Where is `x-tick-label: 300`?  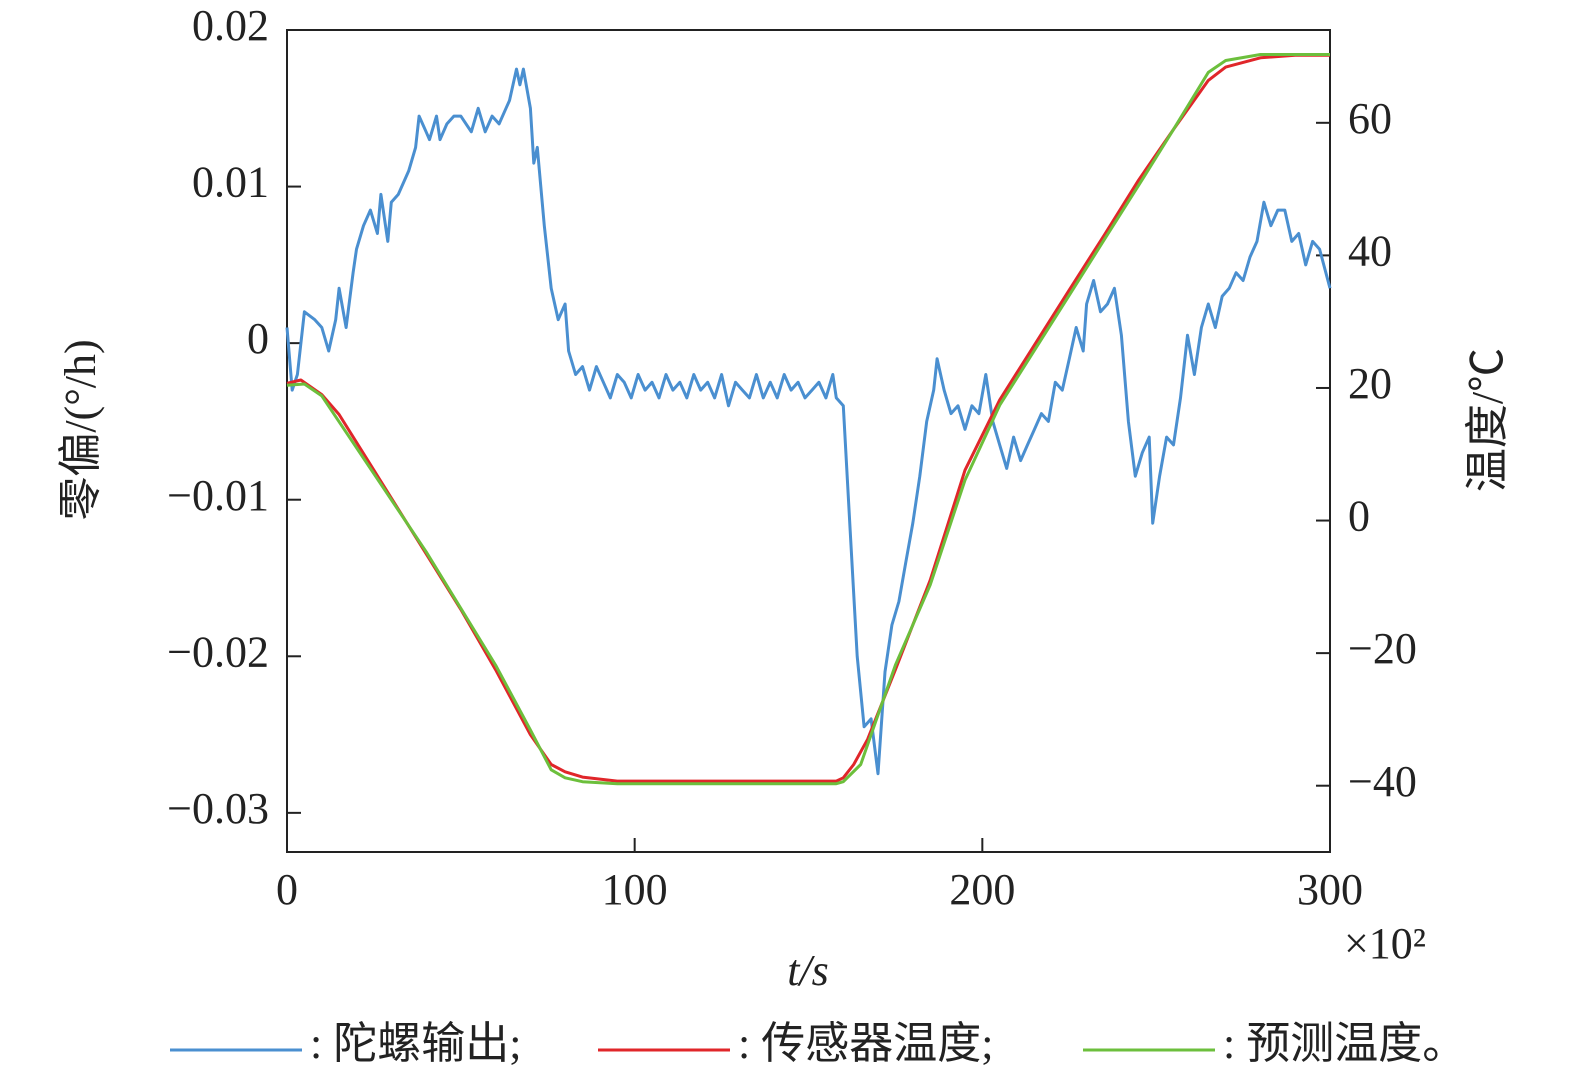 x-tick-label: 300 is located at coordinates (1330, 889).